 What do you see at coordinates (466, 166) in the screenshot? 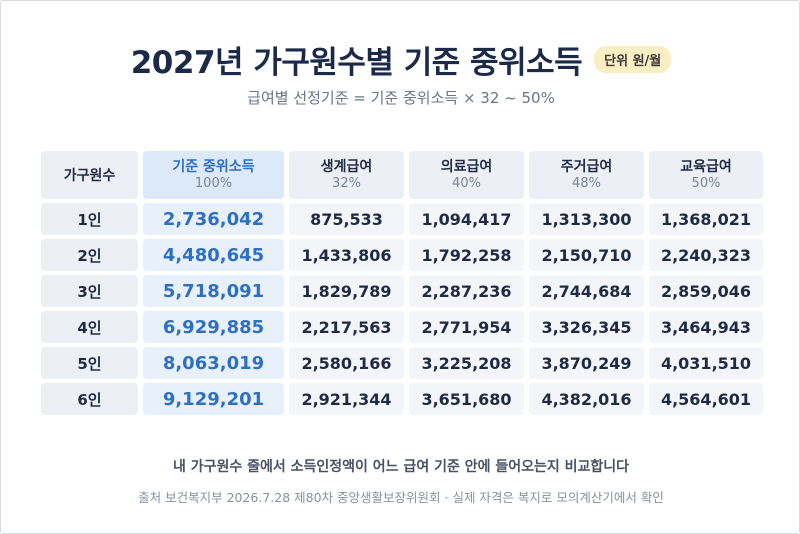
I see `column-header-name: 의료급여` at bounding box center [466, 166].